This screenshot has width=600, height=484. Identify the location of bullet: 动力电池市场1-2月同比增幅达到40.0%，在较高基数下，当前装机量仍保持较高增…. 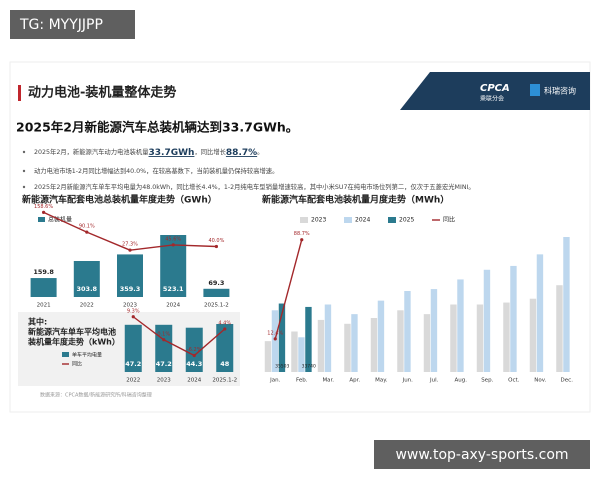
(156, 170).